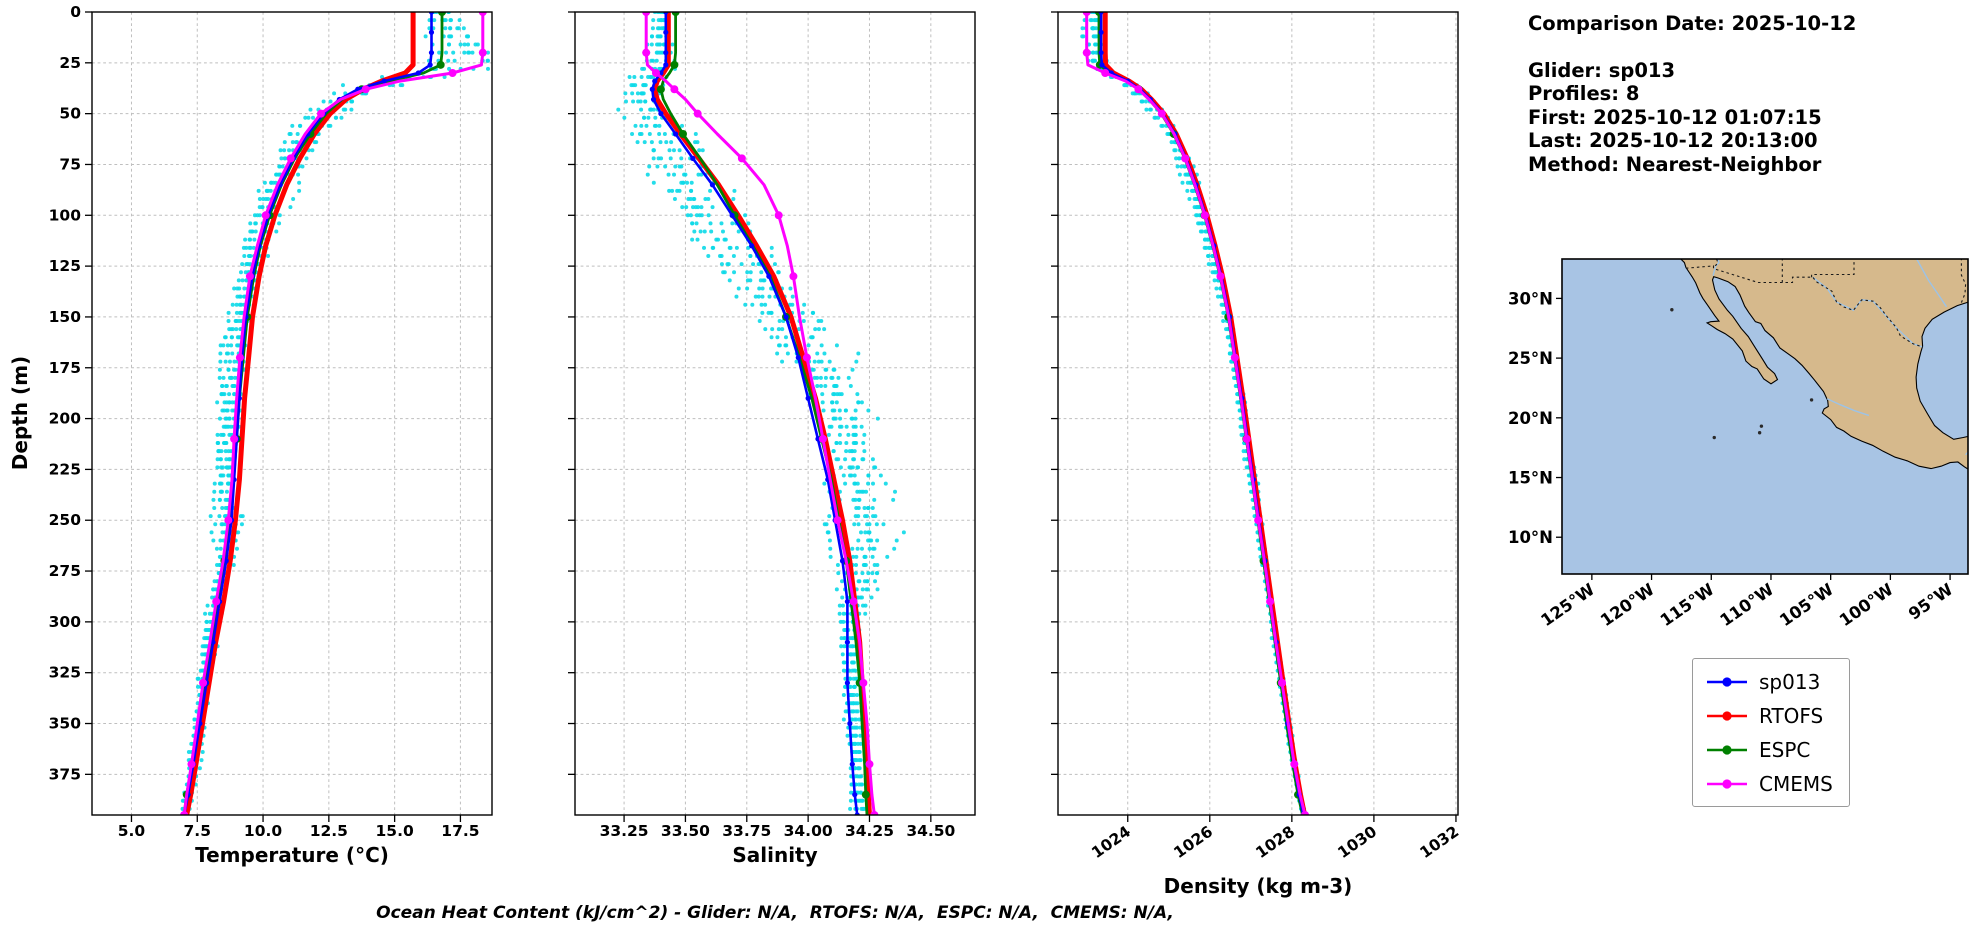 Image resolution: width=1978 pixels, height=934 pixels. Describe the element at coordinates (65, 571) in the screenshot. I see `svg-text: 275` at that location.